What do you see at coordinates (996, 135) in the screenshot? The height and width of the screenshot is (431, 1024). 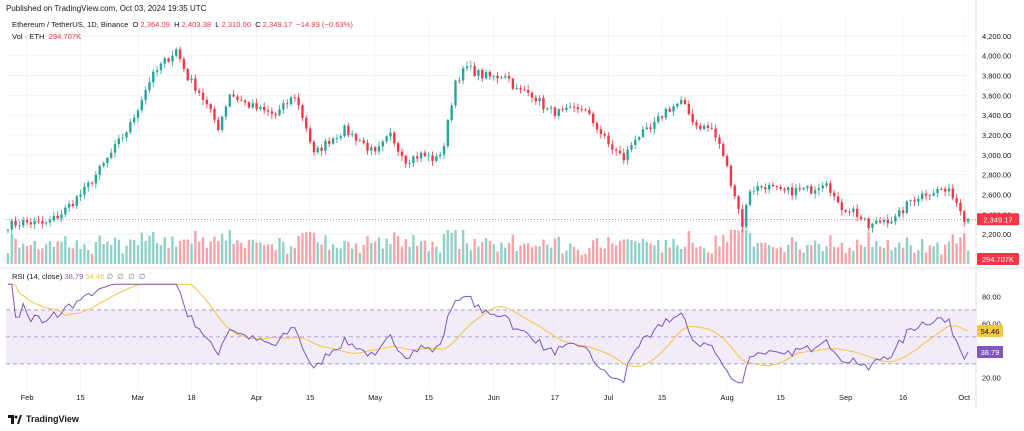 I see `price-tick-label: 3,200.00` at bounding box center [996, 135].